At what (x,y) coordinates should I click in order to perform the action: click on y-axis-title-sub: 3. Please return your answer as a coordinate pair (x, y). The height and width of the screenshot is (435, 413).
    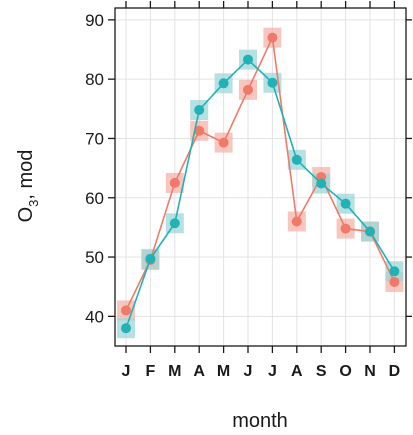
    Looking at the image, I should click on (33, 203).